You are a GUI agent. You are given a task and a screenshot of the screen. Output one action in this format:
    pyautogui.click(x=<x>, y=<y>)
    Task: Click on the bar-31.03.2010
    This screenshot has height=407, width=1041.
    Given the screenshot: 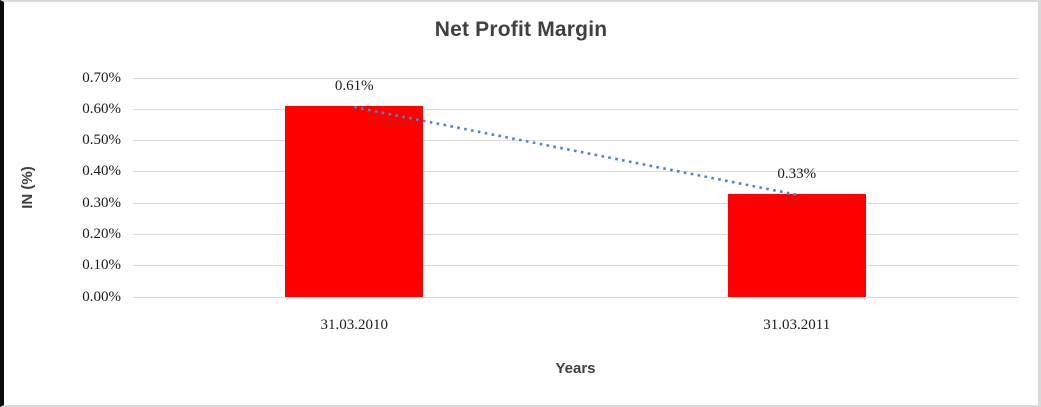 What is the action you would take?
    pyautogui.click(x=354, y=201)
    